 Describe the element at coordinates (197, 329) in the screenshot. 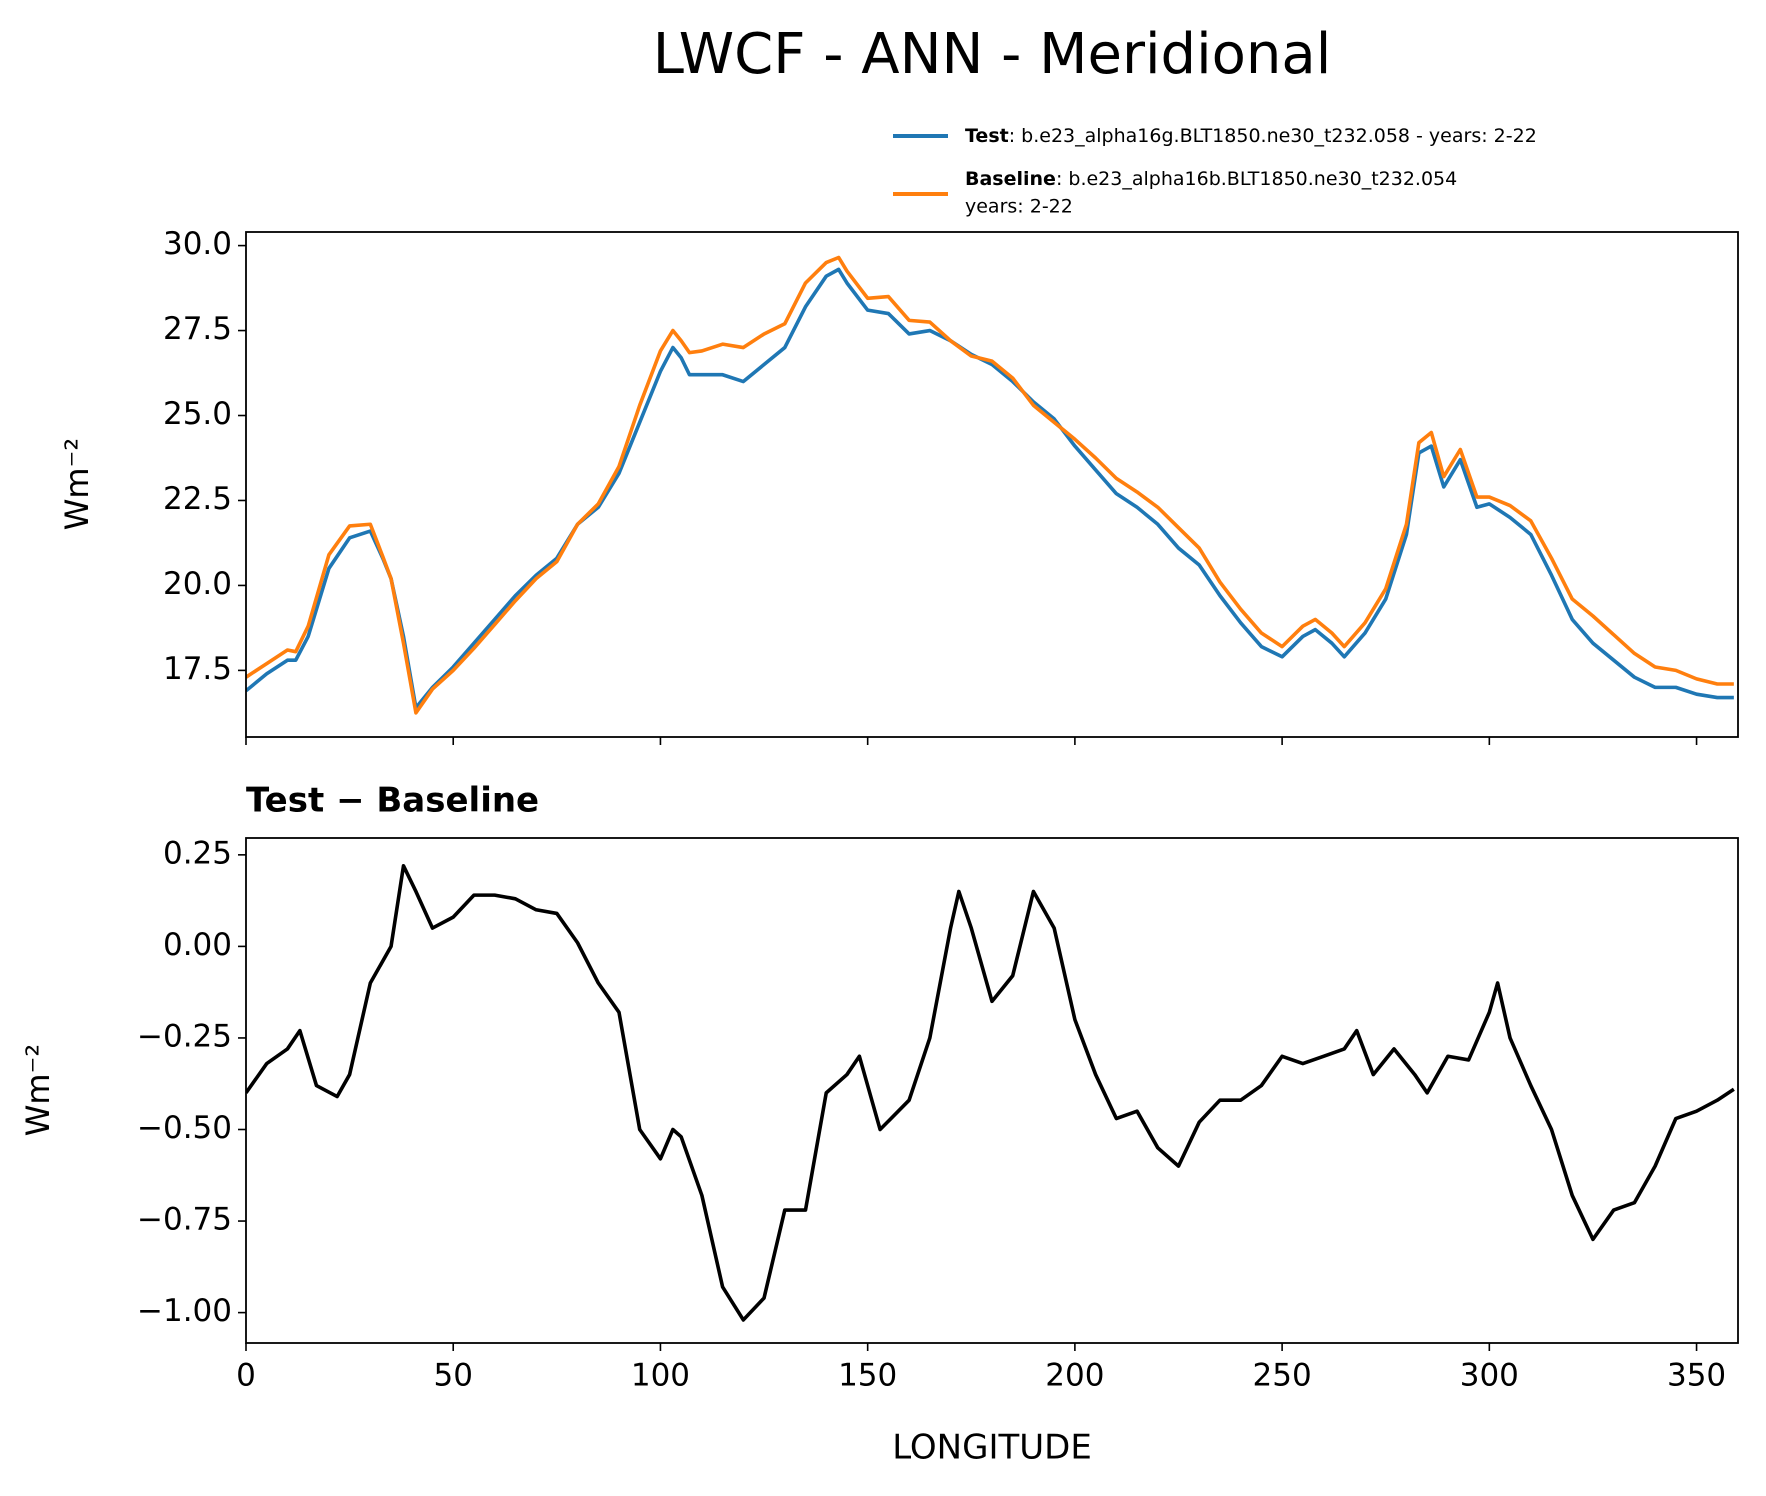

I see `y-tick-label: 27.5` at that location.